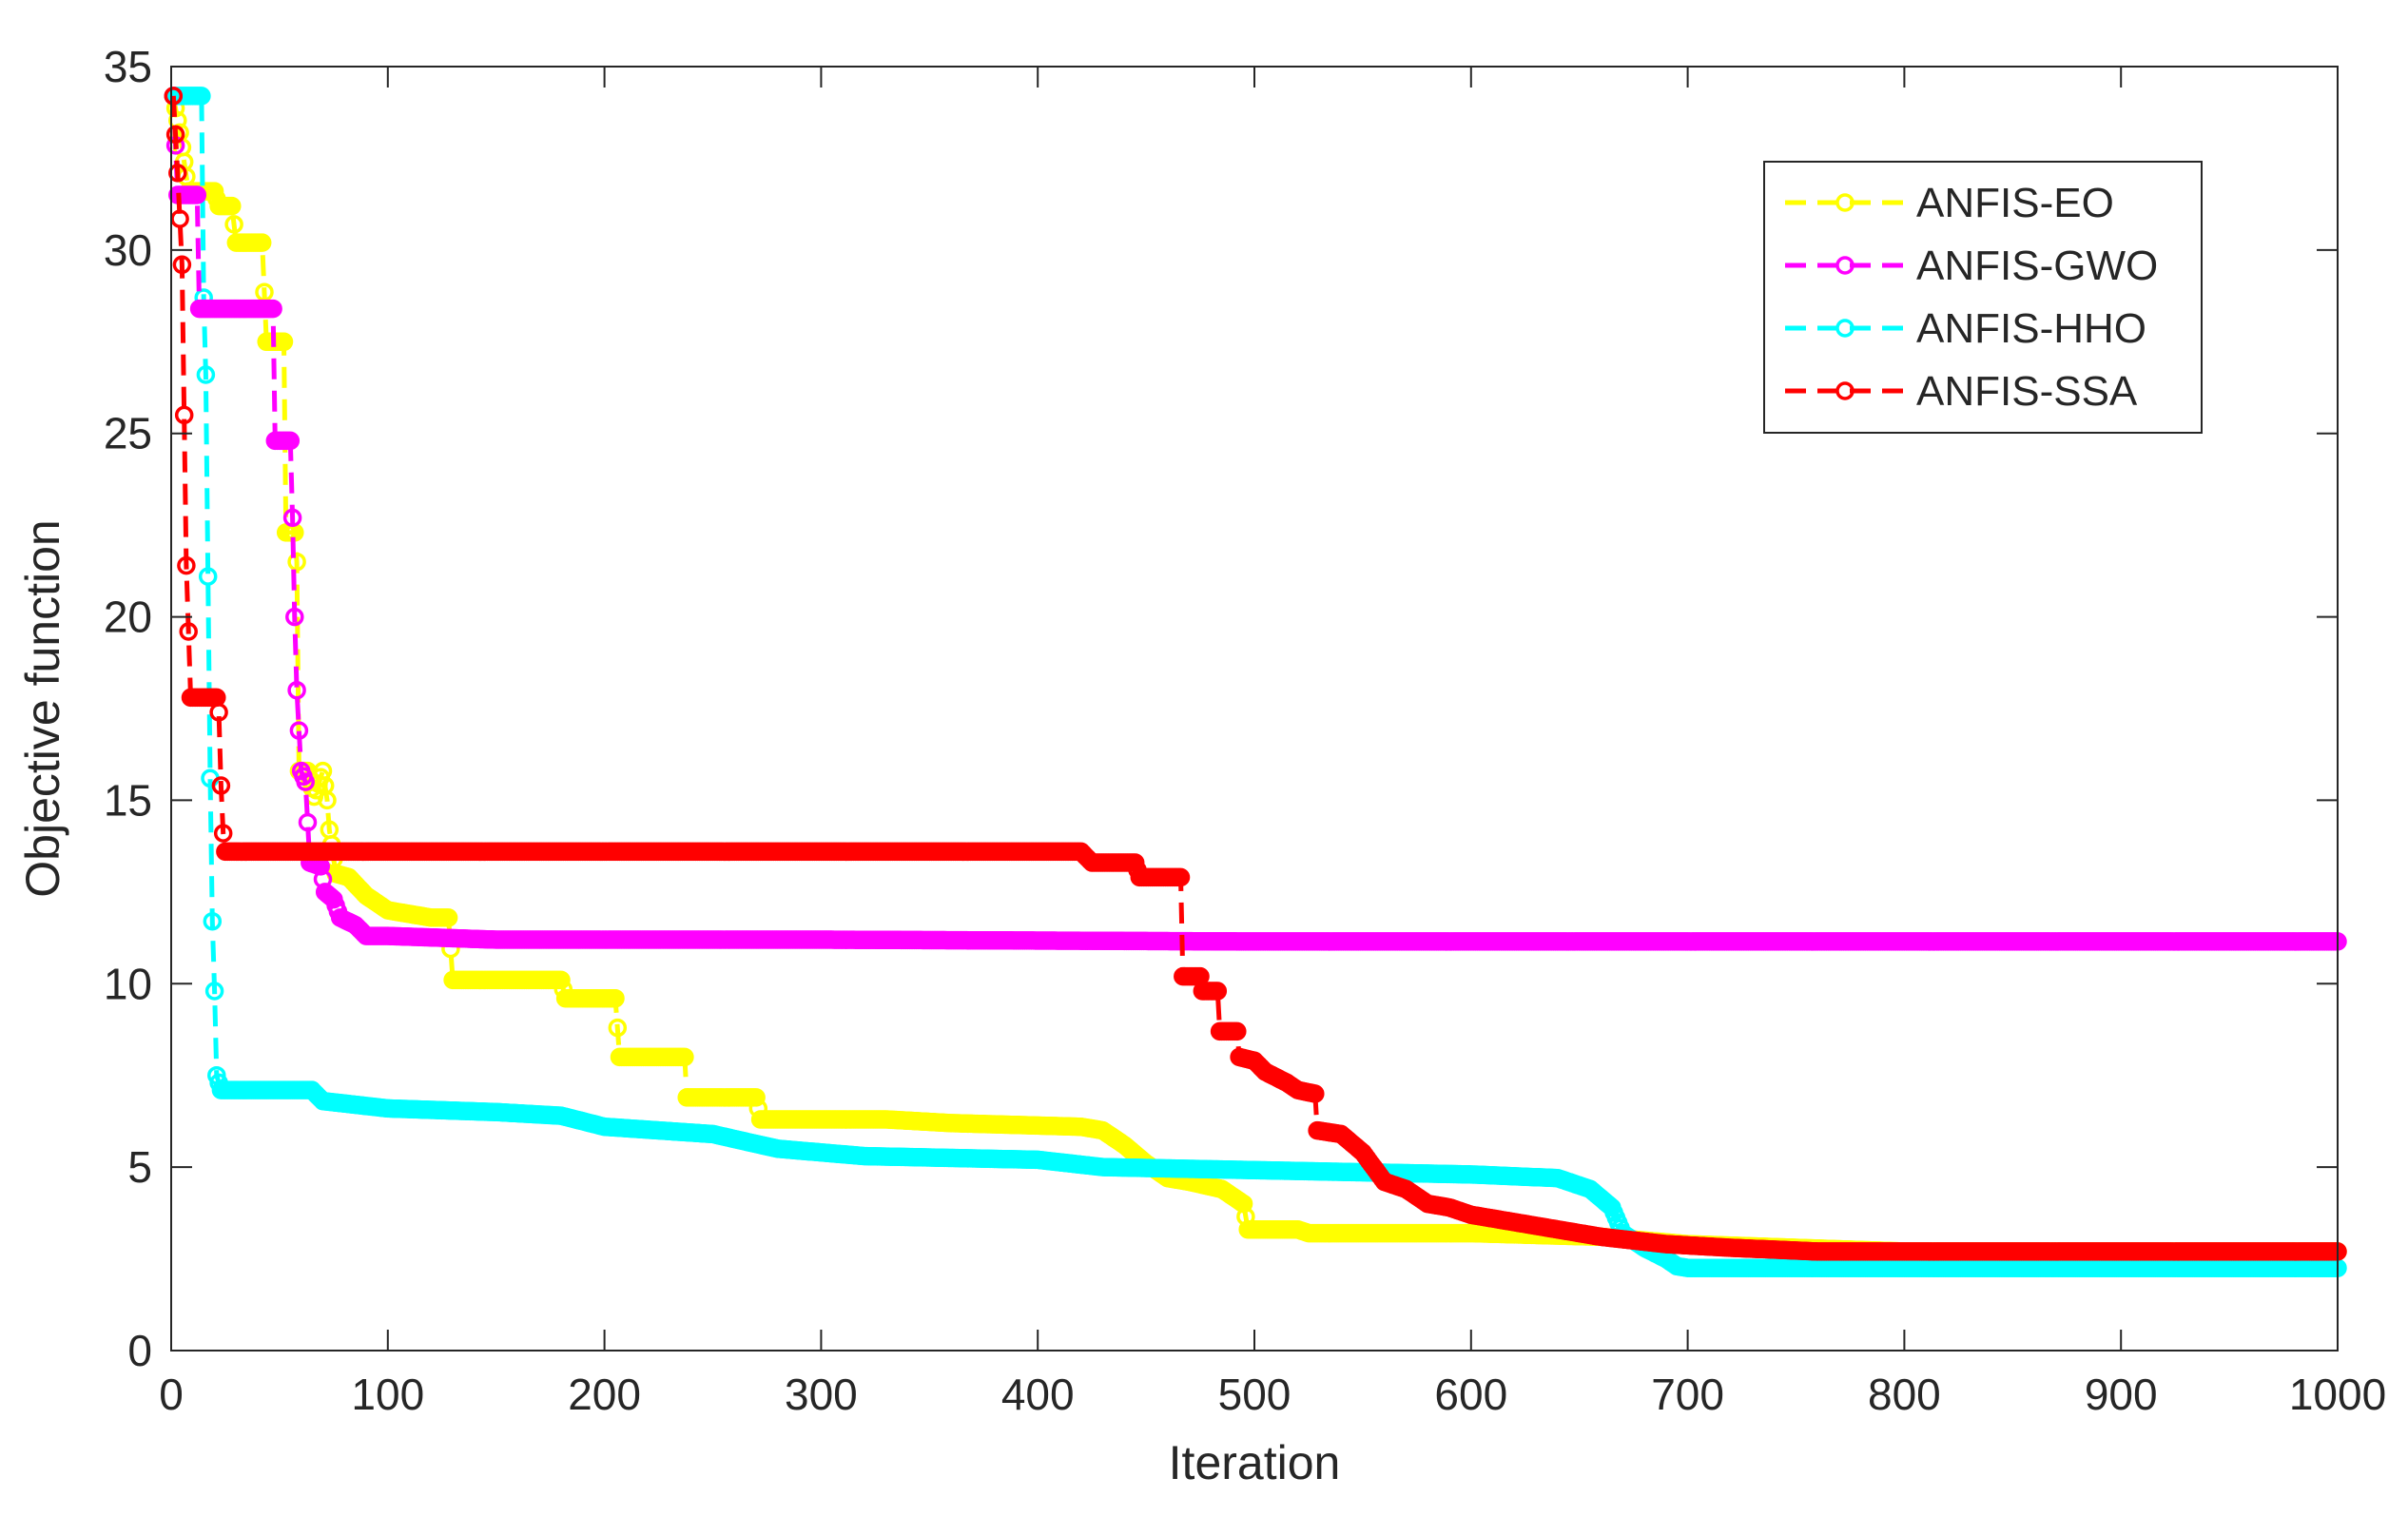 The image size is (2408, 1517). I want to click on legend-item: ANFIS-GWO, so click(1971, 266).